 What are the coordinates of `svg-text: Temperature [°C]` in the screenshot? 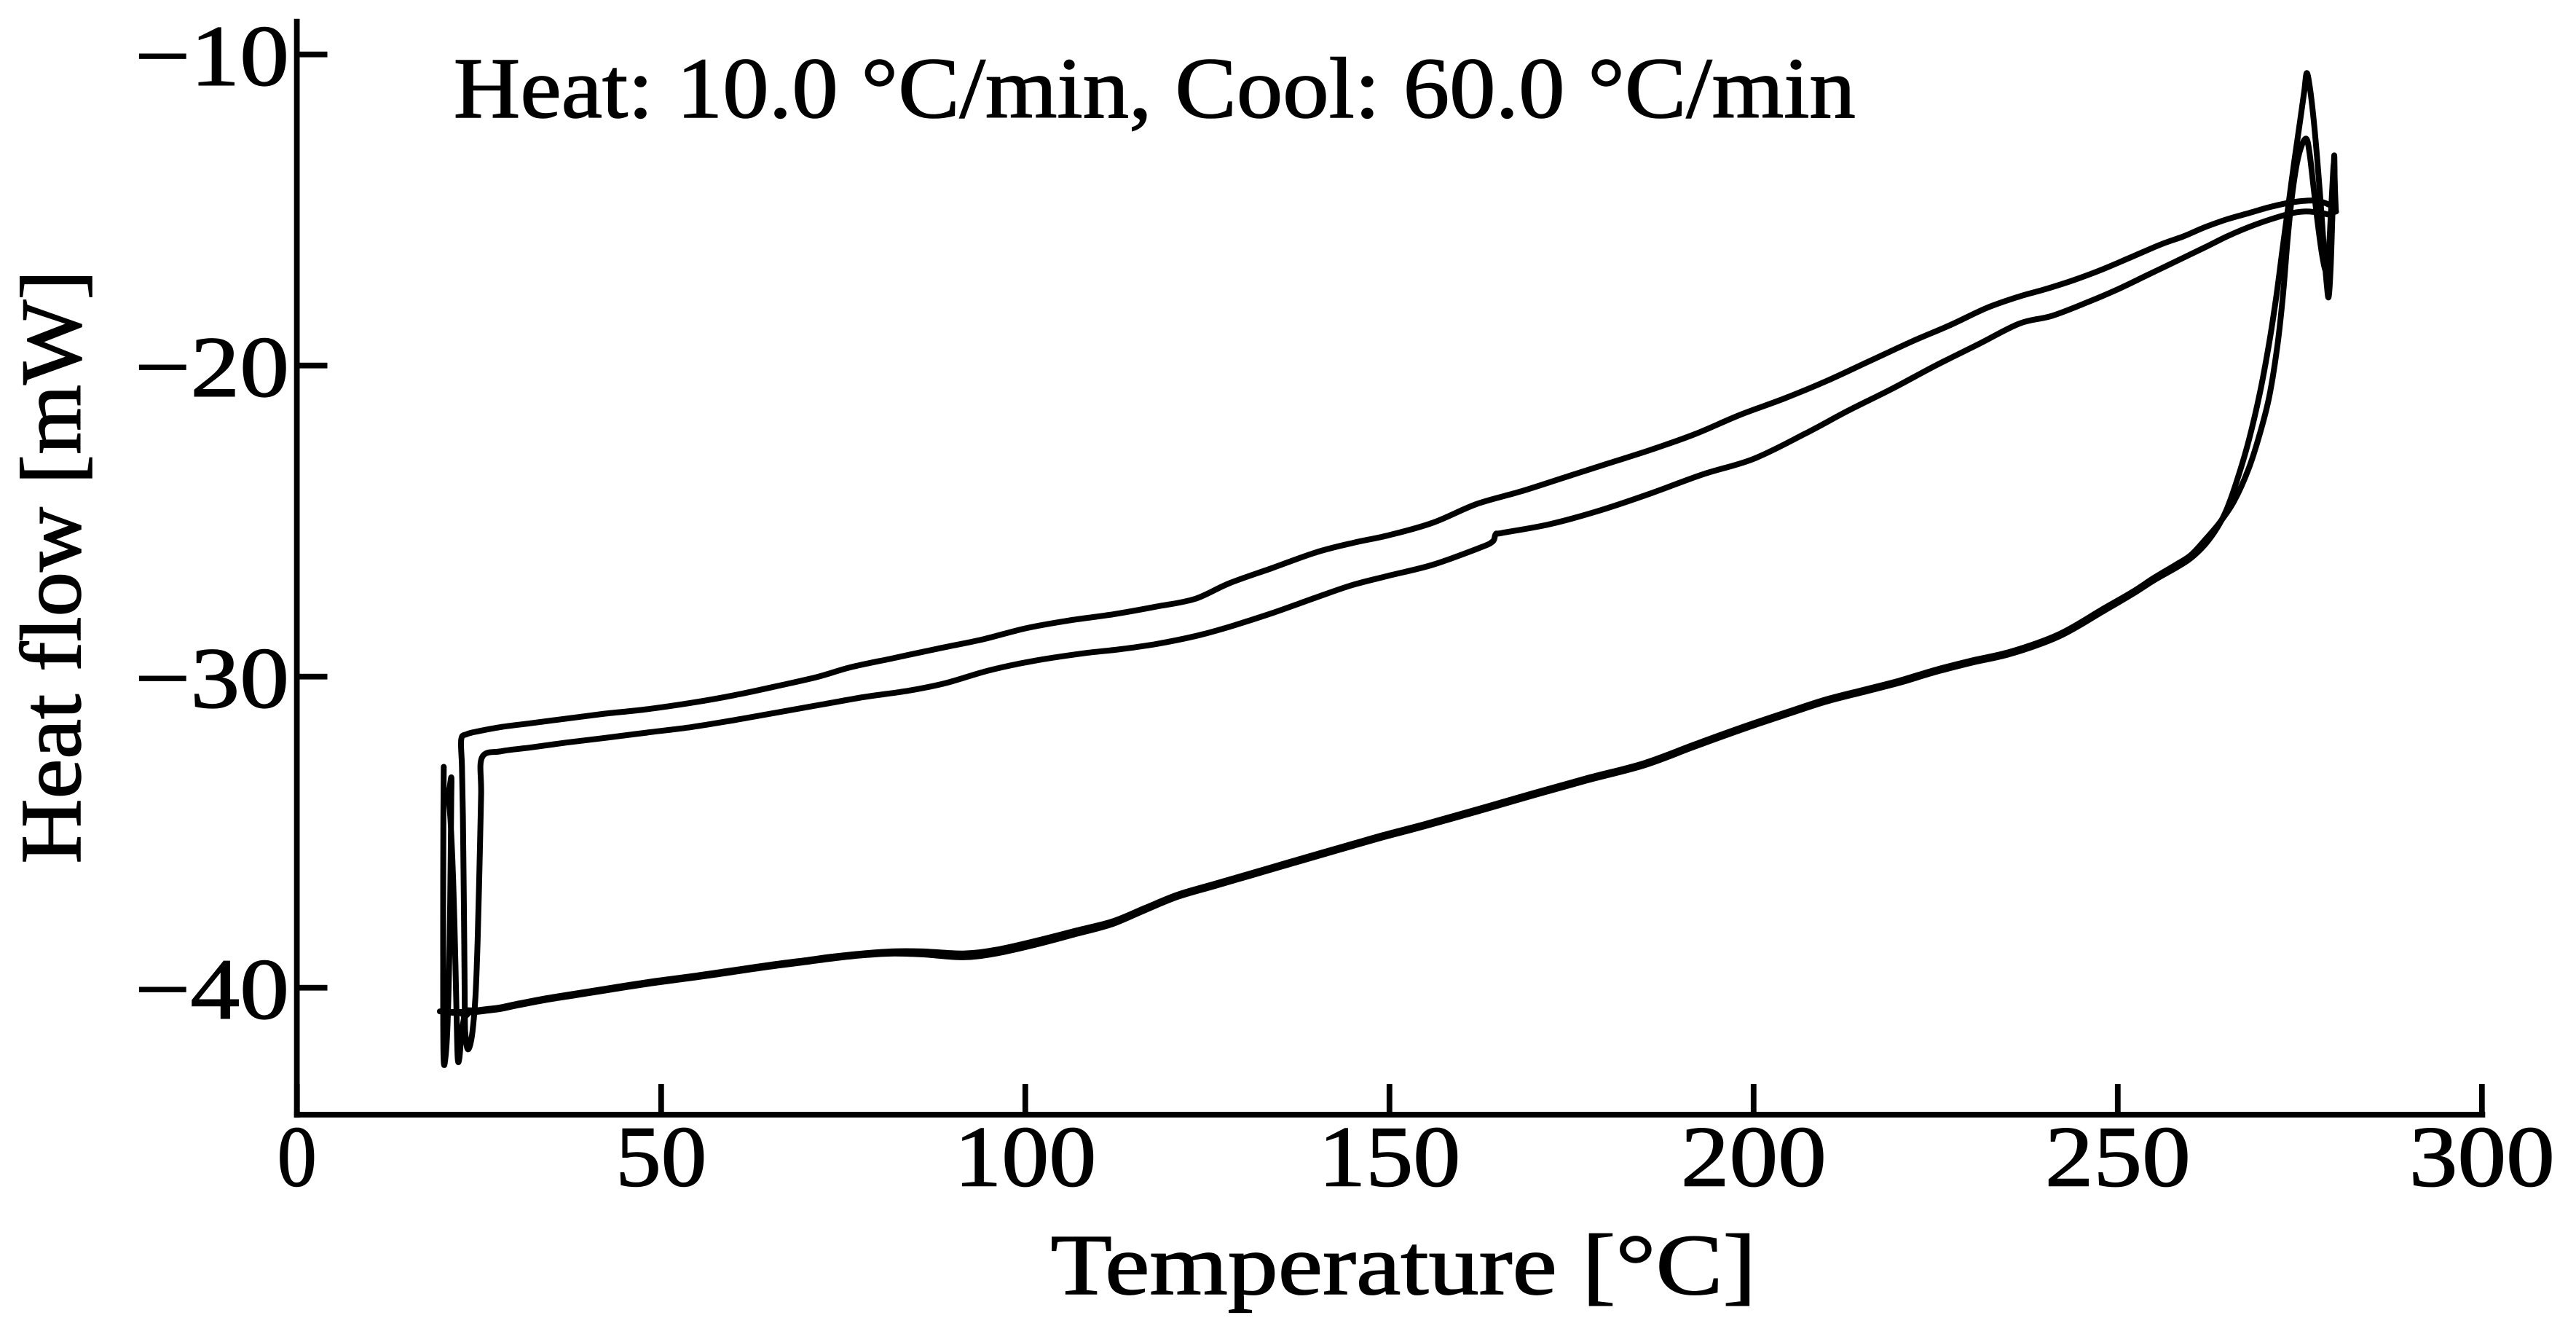 It's located at (1404, 1265).